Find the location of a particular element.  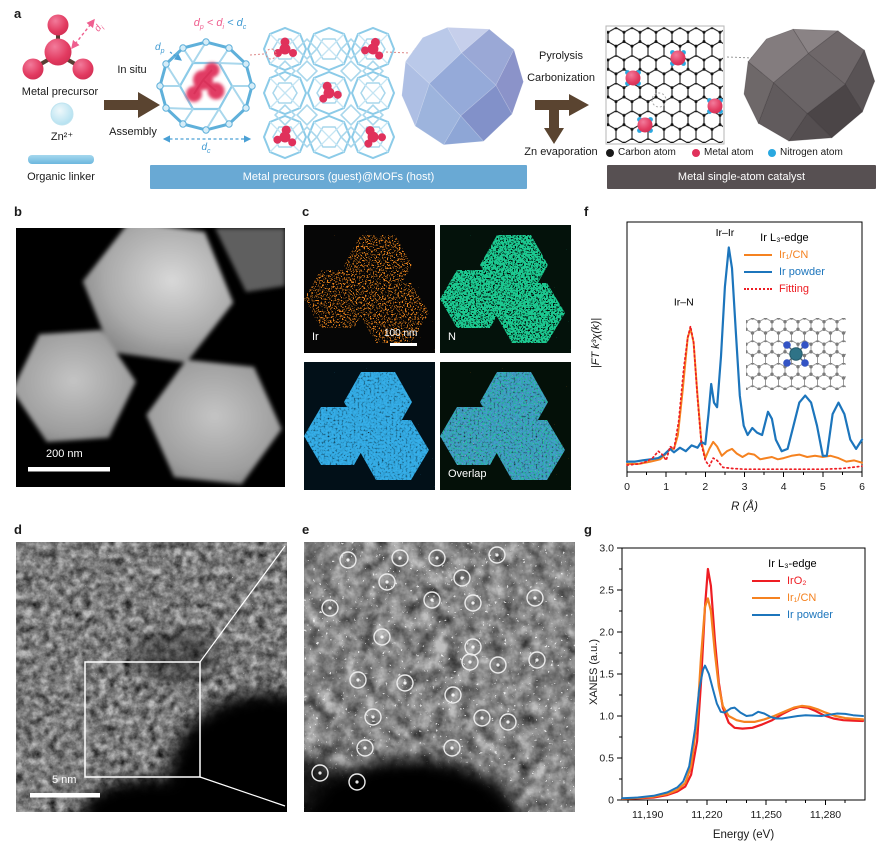

connector-dots-right is located at coordinates (740, 57).